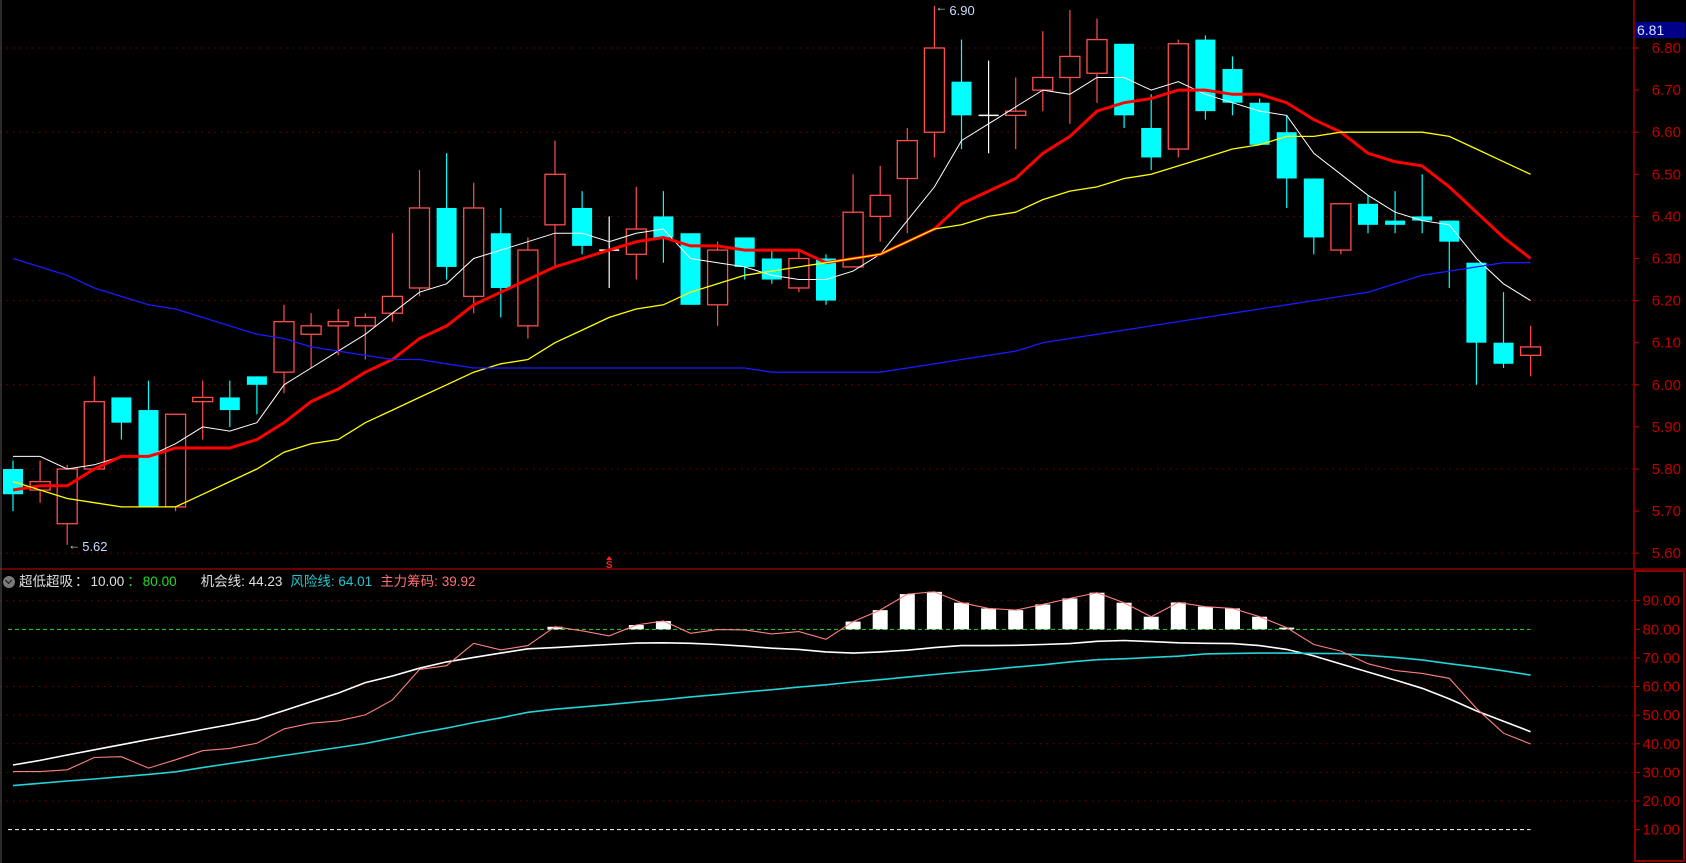 This screenshot has height=863, width=1686. I want to click on low-price-label: 5.62, so click(94, 546).